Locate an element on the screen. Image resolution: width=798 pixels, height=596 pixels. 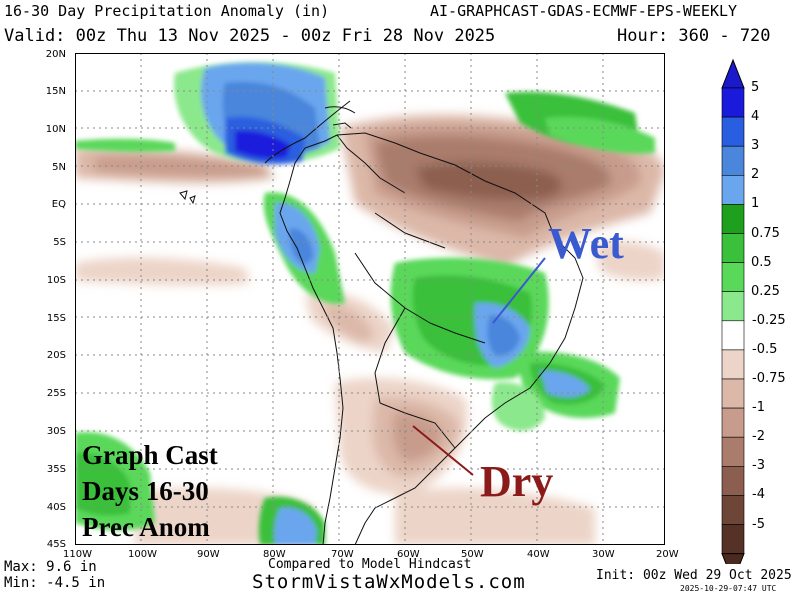
lat-label: EQ is located at coordinates (58, 204).